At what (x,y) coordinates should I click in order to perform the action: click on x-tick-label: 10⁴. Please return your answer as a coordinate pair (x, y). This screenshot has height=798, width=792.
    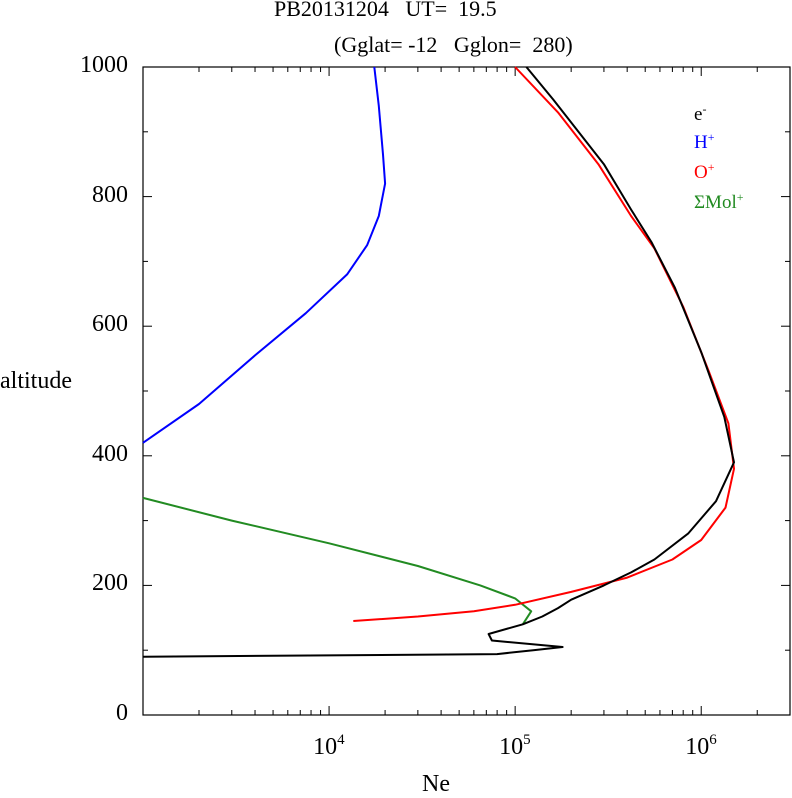
    Looking at the image, I should click on (329, 746).